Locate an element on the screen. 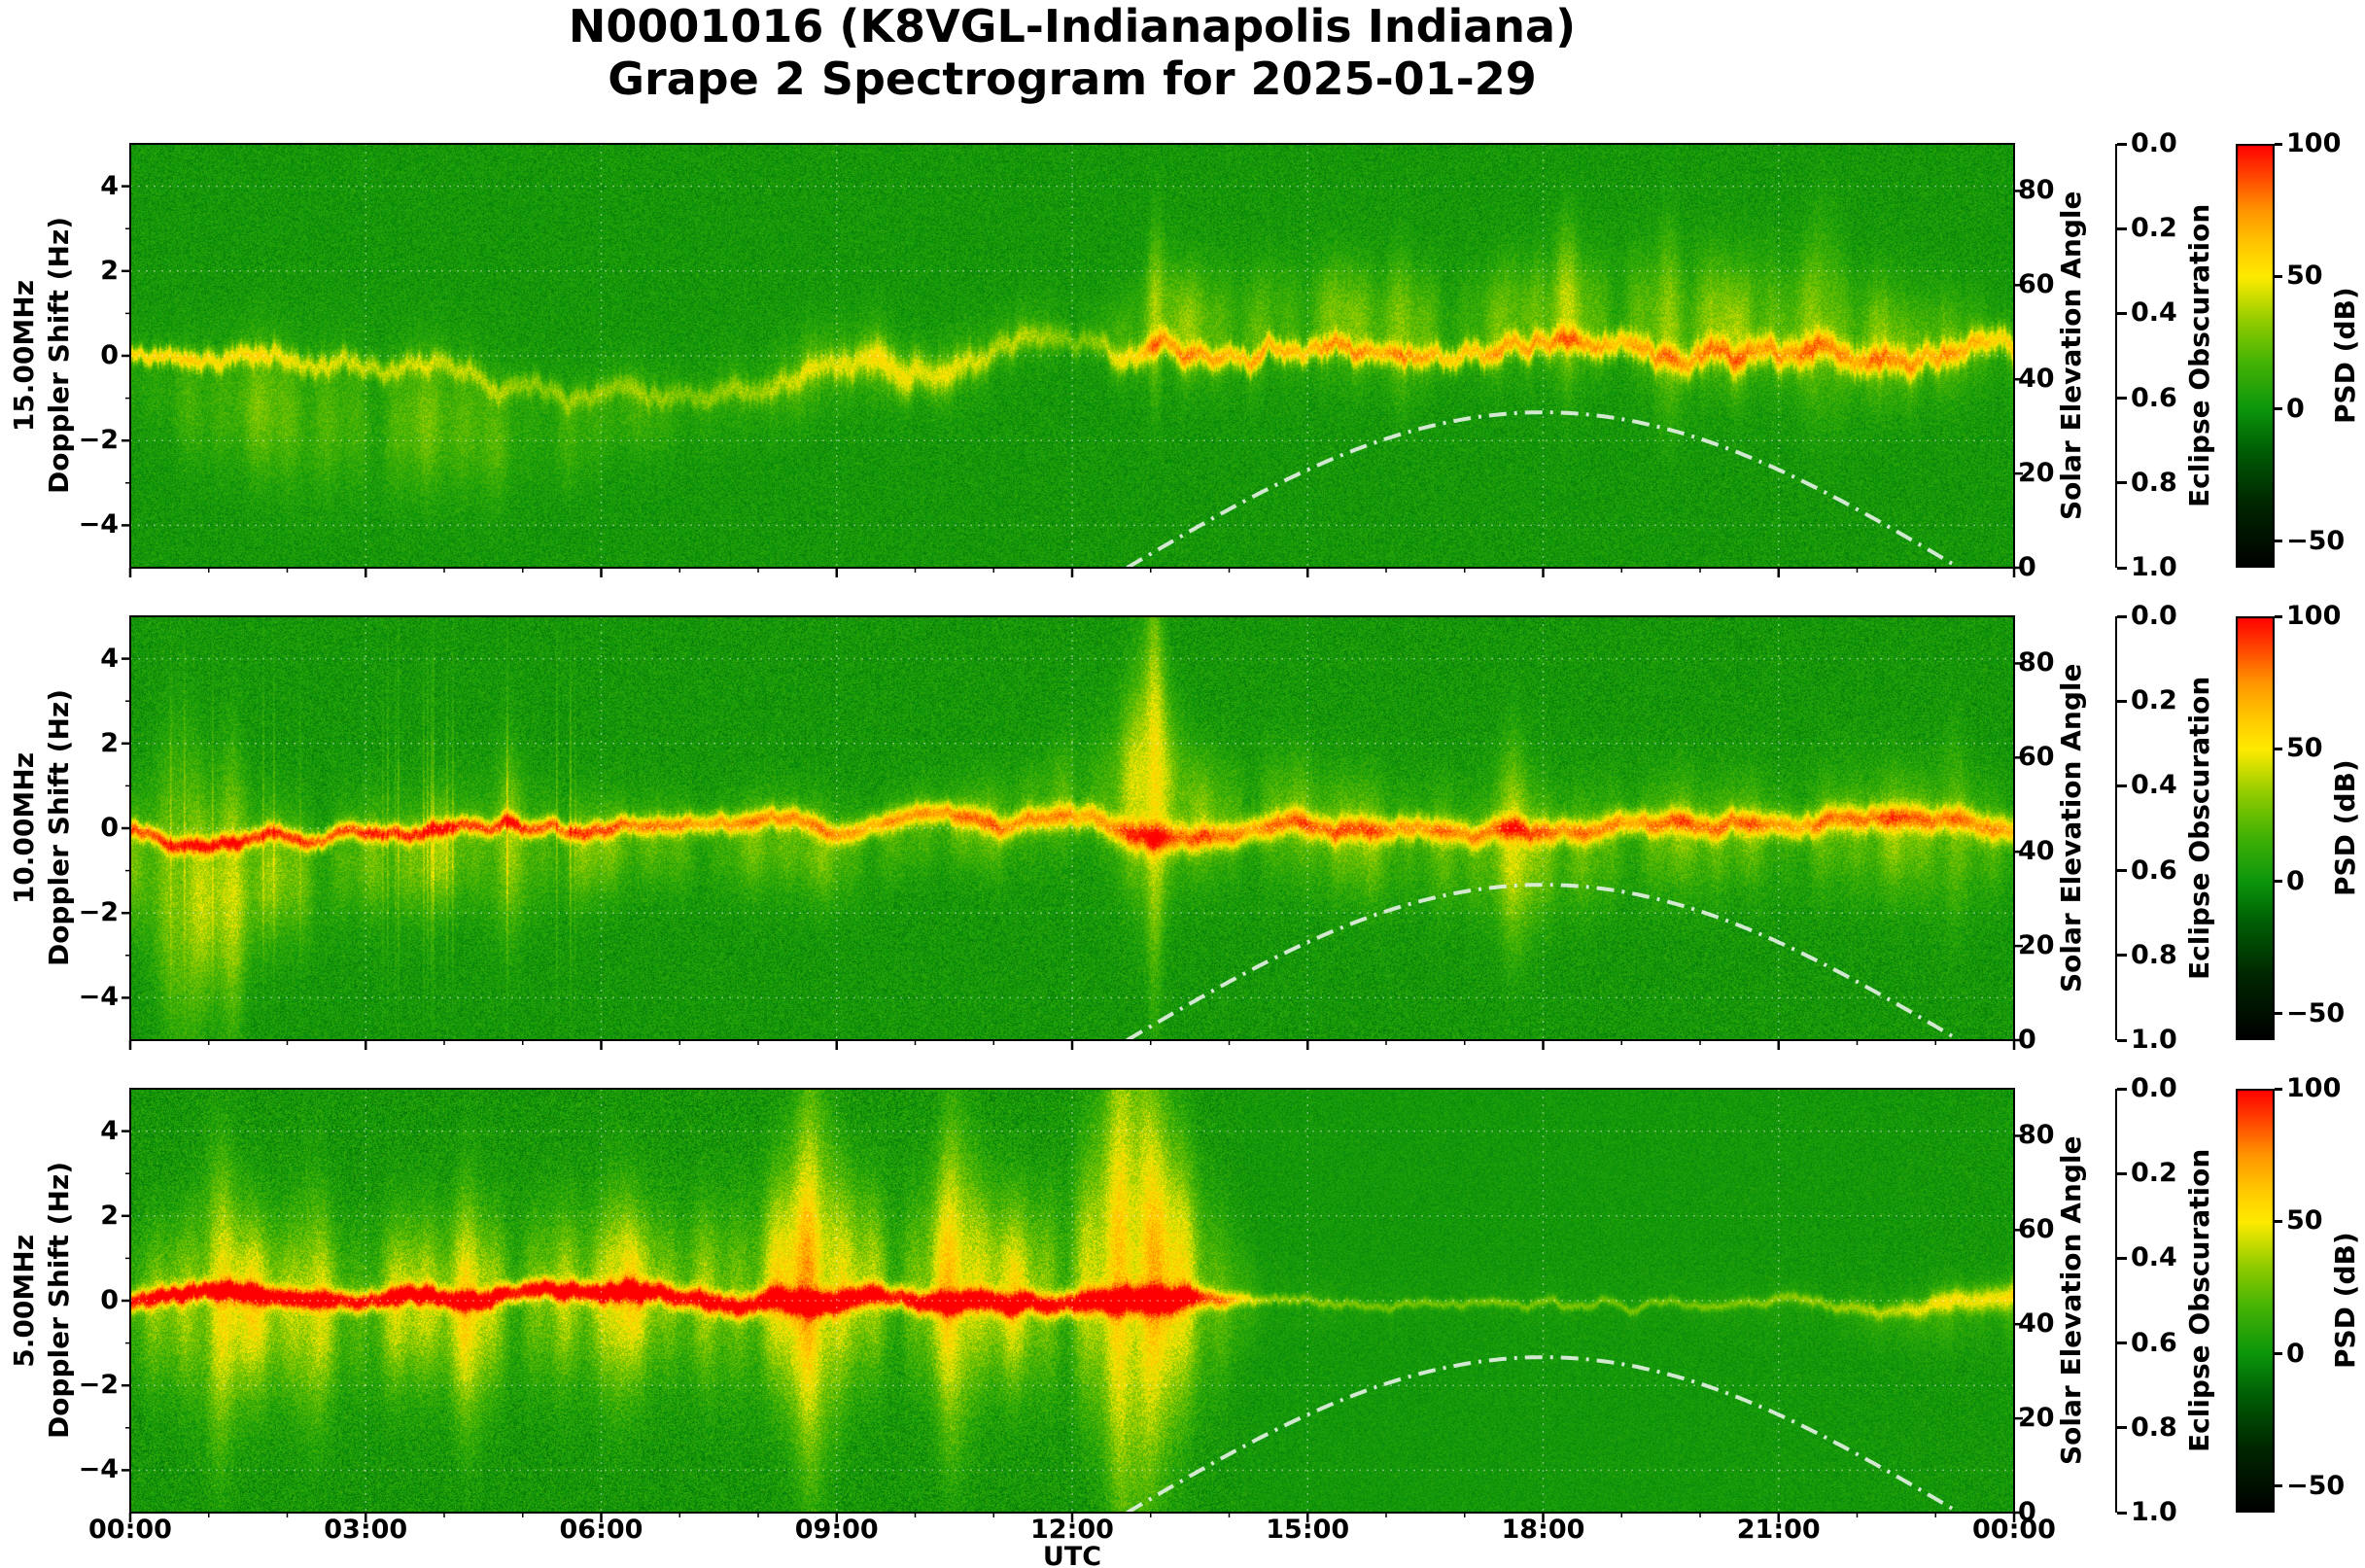 Image resolution: width=2365 pixels, height=1568 pixels. x-tick-label: 18:00 is located at coordinates (1543, 1530).